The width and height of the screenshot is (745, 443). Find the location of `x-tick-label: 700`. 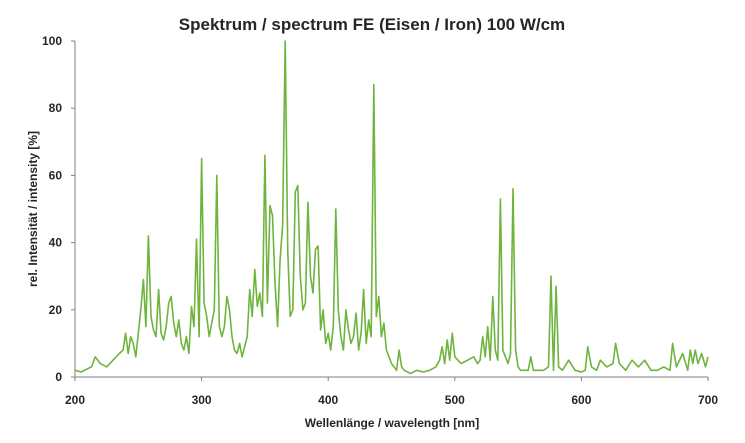

x-tick-label: 700 is located at coordinates (708, 400).